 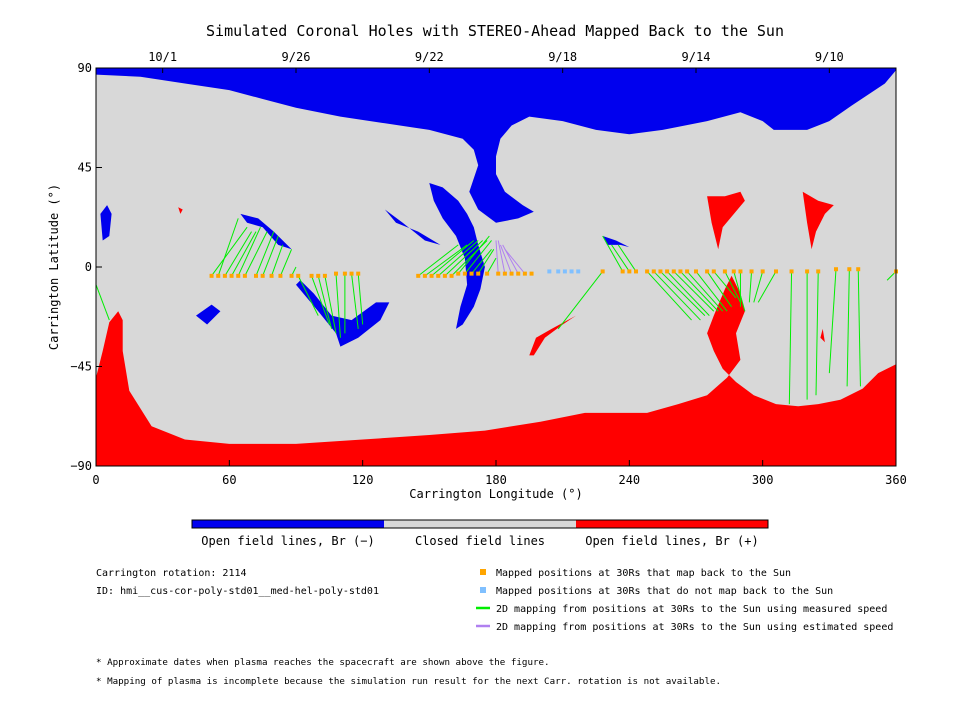 I want to click on x-axis-ticks: 0 60 120 180 240 300 360, so click(x=499, y=473).